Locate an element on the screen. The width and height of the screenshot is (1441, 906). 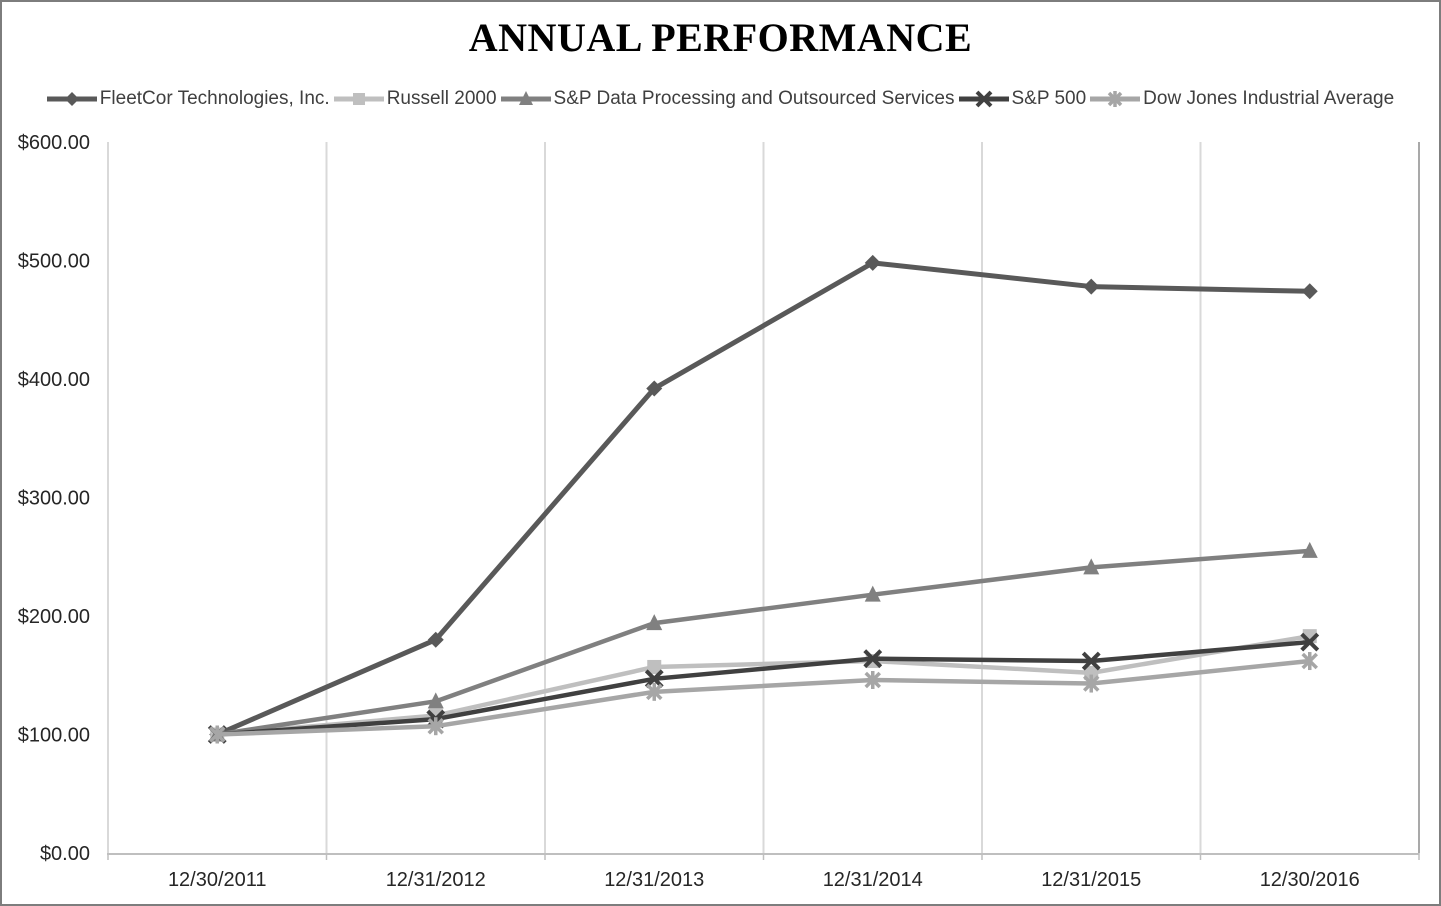
legend-item-sp-500: S&P 500 is located at coordinates (1022, 99).